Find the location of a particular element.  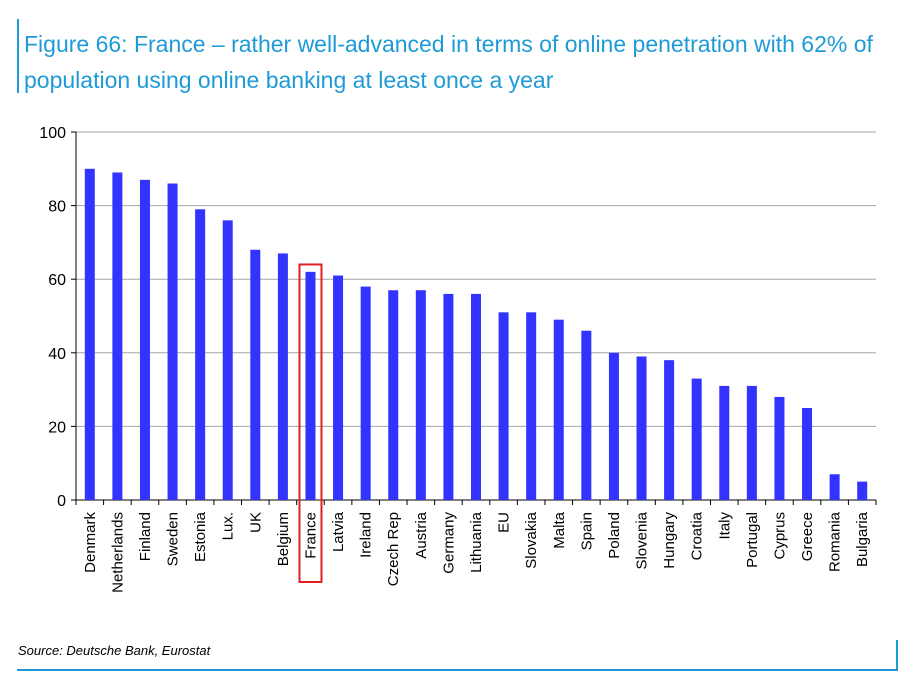

x-tick-label: Latvia is located at coordinates (338, 531).